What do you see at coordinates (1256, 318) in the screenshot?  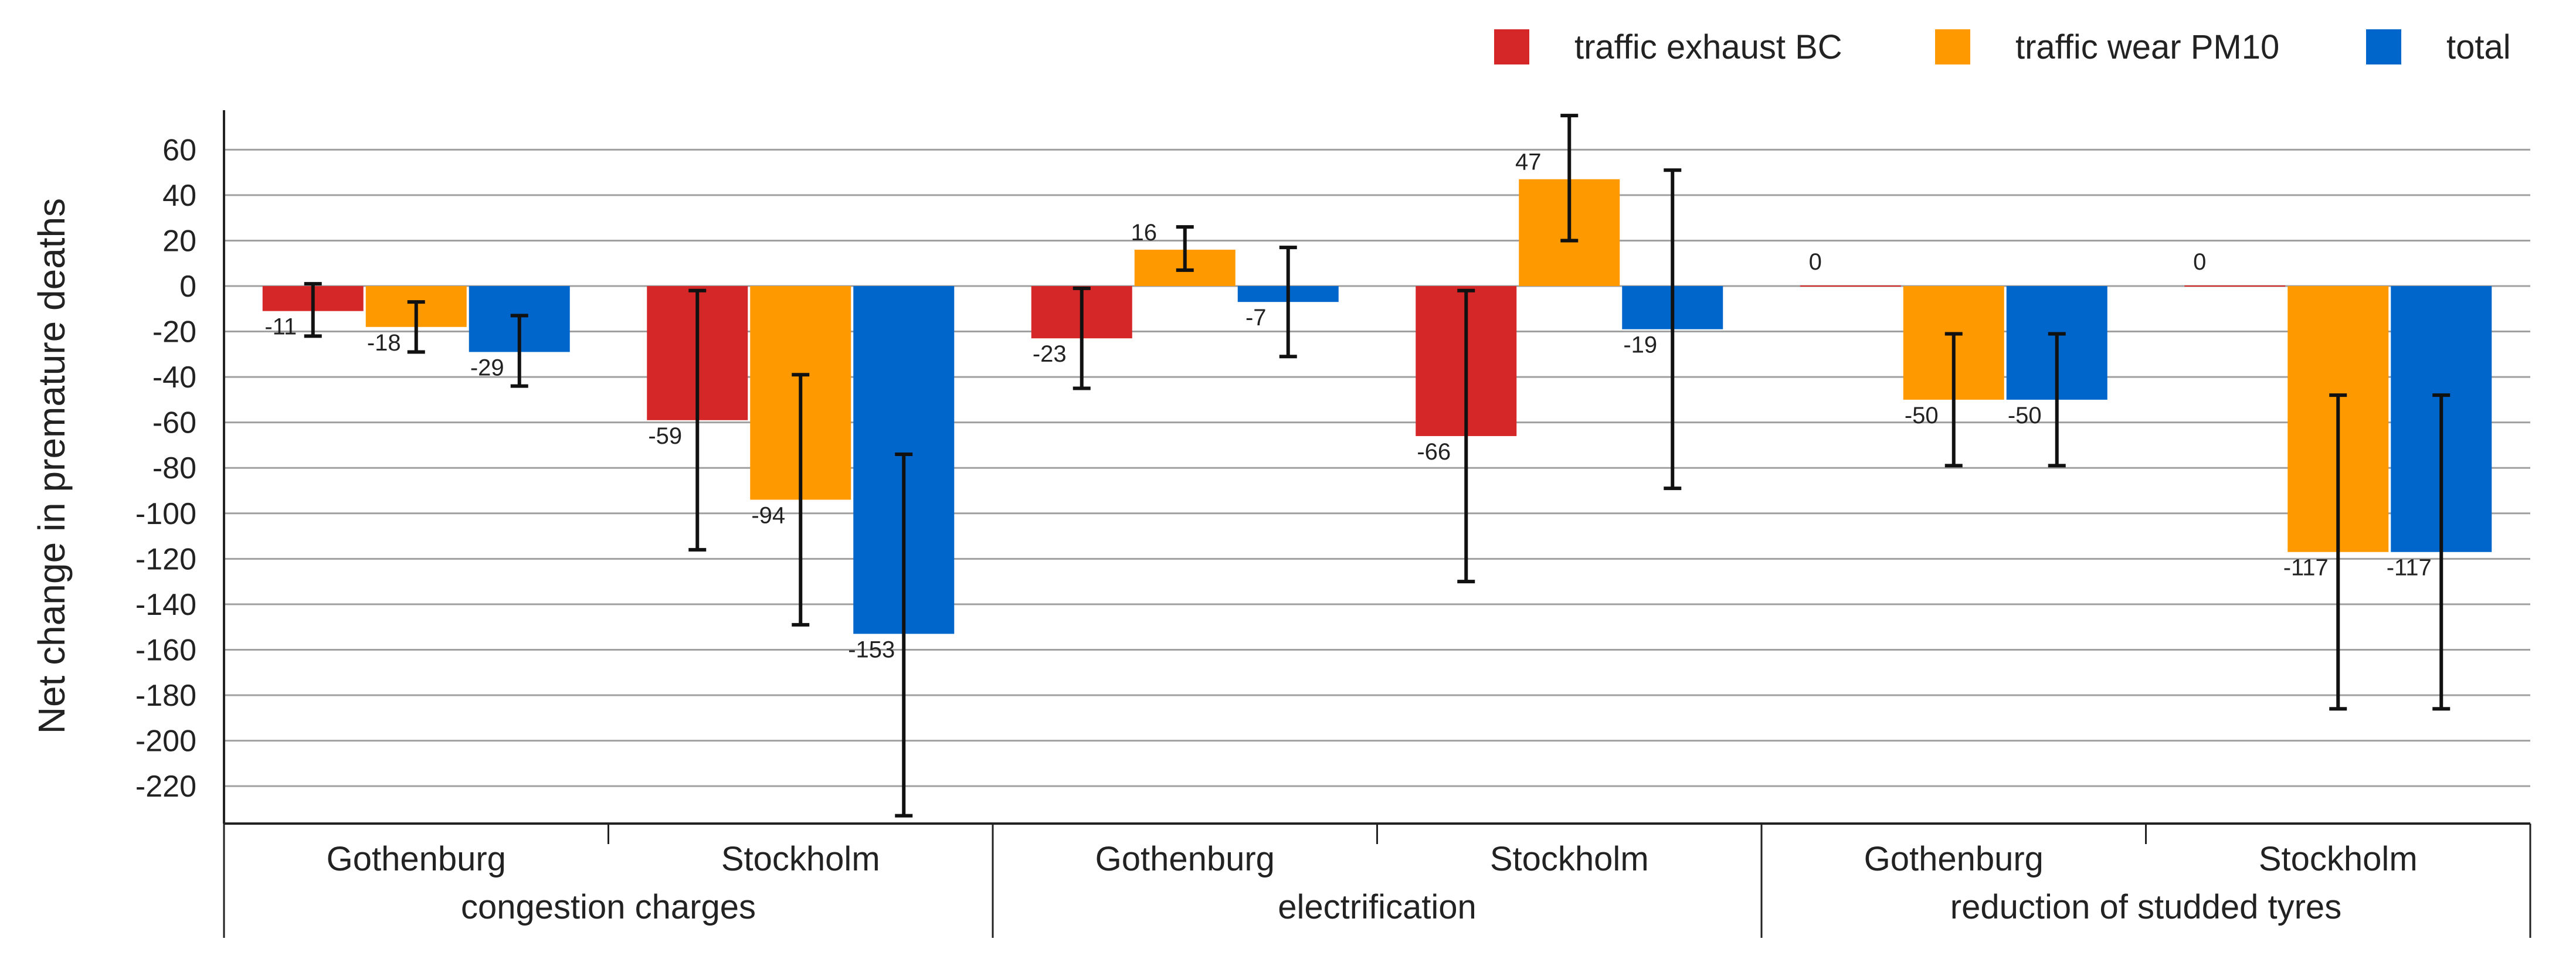 I see `data-label: -7` at bounding box center [1256, 318].